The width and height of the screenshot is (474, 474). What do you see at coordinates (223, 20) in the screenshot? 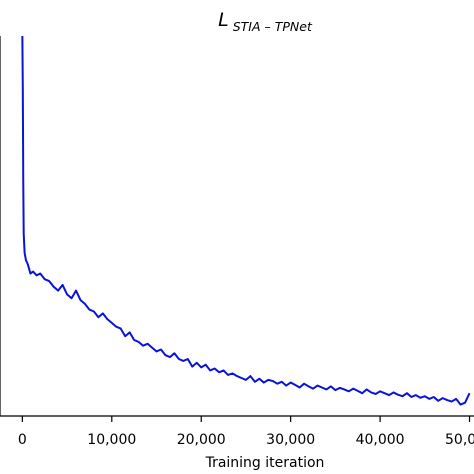
I see `chart-title-main: L` at bounding box center [223, 20].